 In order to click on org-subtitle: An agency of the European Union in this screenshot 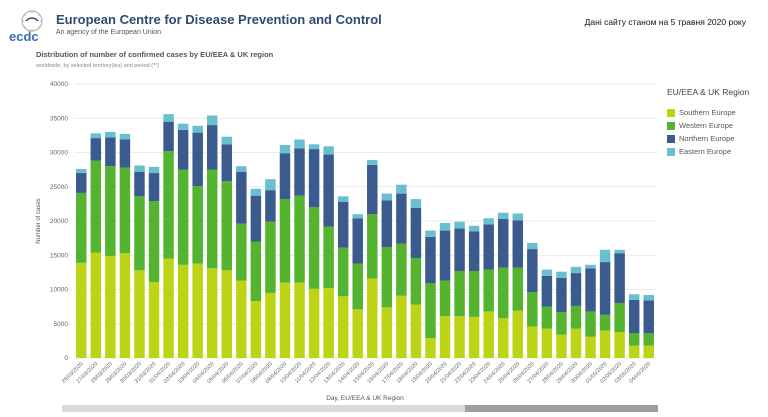, I will do `click(109, 32)`.